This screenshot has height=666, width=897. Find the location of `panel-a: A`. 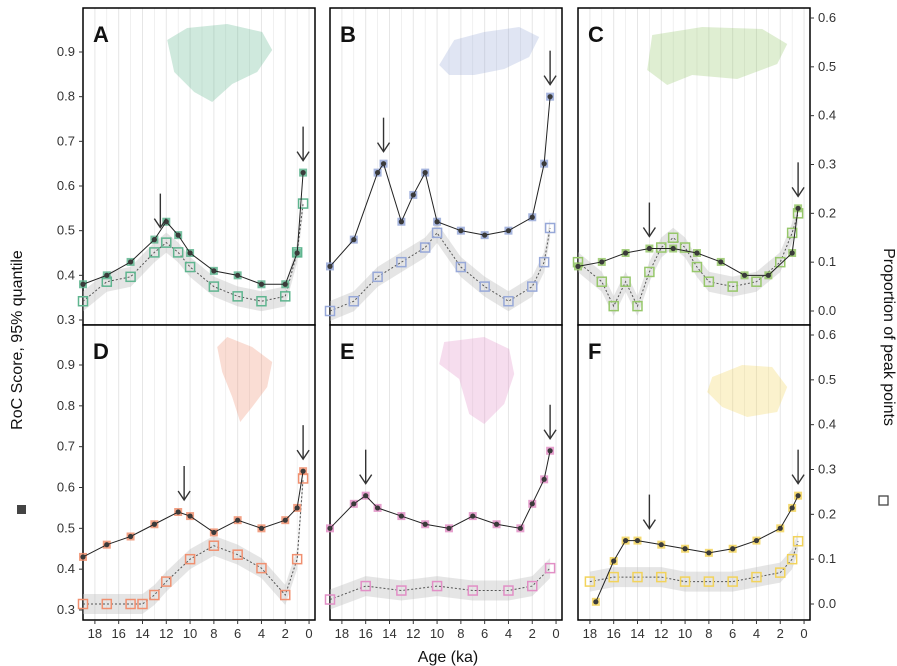

panel-a: A is located at coordinates (196, 166).